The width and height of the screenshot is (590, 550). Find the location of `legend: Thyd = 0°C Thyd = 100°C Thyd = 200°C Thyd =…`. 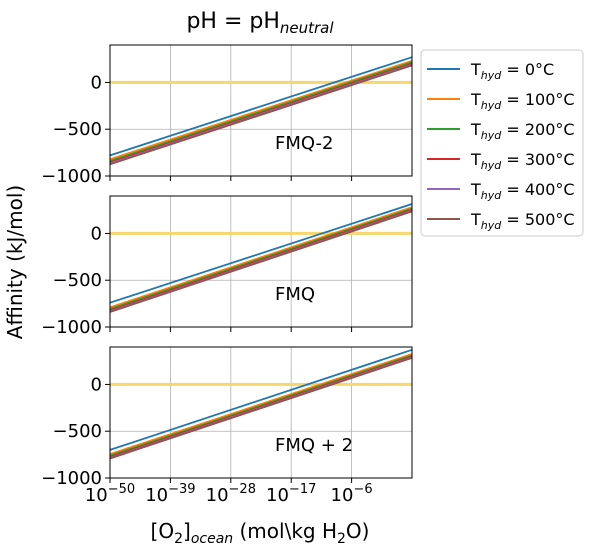

legend: Thyd = 0°C Thyd = 100°C Thyd = 200°C Thyd =… is located at coordinates (502, 143).